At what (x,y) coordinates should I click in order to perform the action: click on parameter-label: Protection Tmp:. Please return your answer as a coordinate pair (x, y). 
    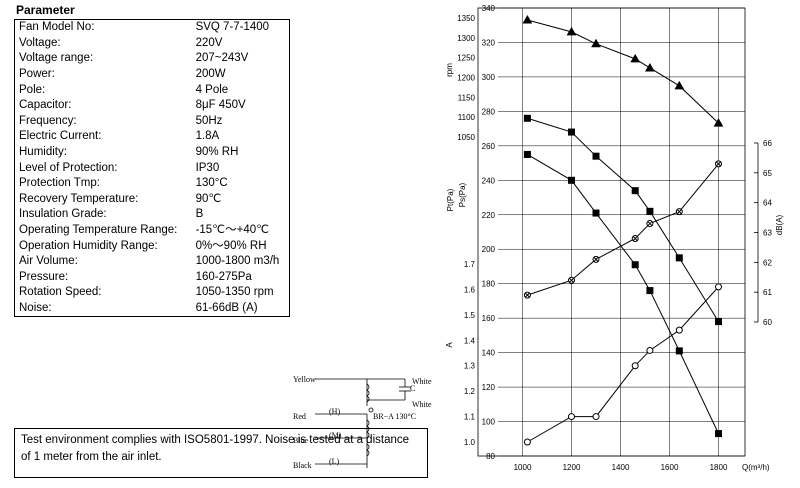
    Looking at the image, I should click on (59, 183).